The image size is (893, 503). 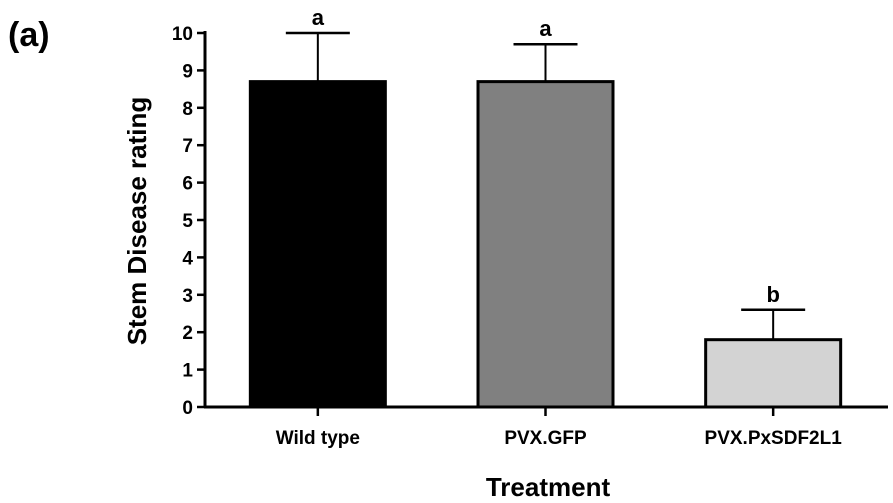 I want to click on y-tick-label: 3, so click(x=187, y=296).